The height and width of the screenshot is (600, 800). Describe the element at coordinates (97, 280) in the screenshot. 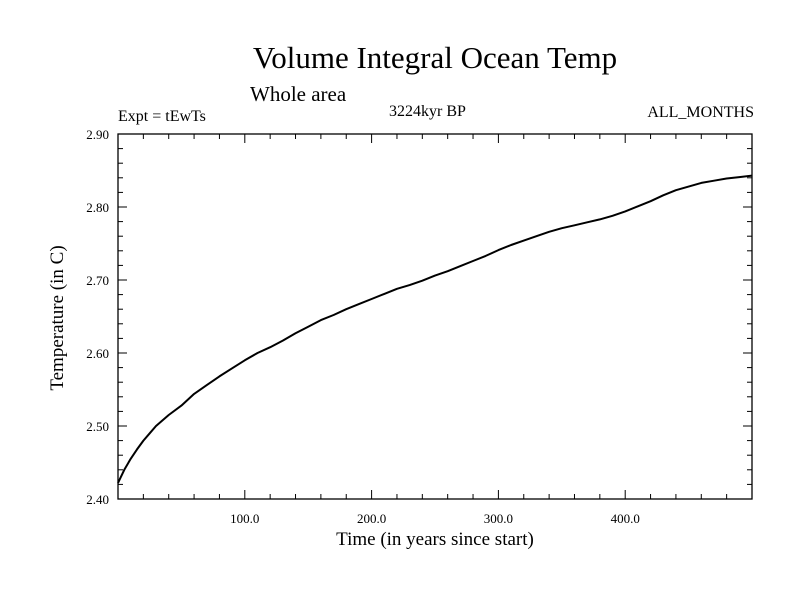

I see `y-tick-label: 2.70` at that location.